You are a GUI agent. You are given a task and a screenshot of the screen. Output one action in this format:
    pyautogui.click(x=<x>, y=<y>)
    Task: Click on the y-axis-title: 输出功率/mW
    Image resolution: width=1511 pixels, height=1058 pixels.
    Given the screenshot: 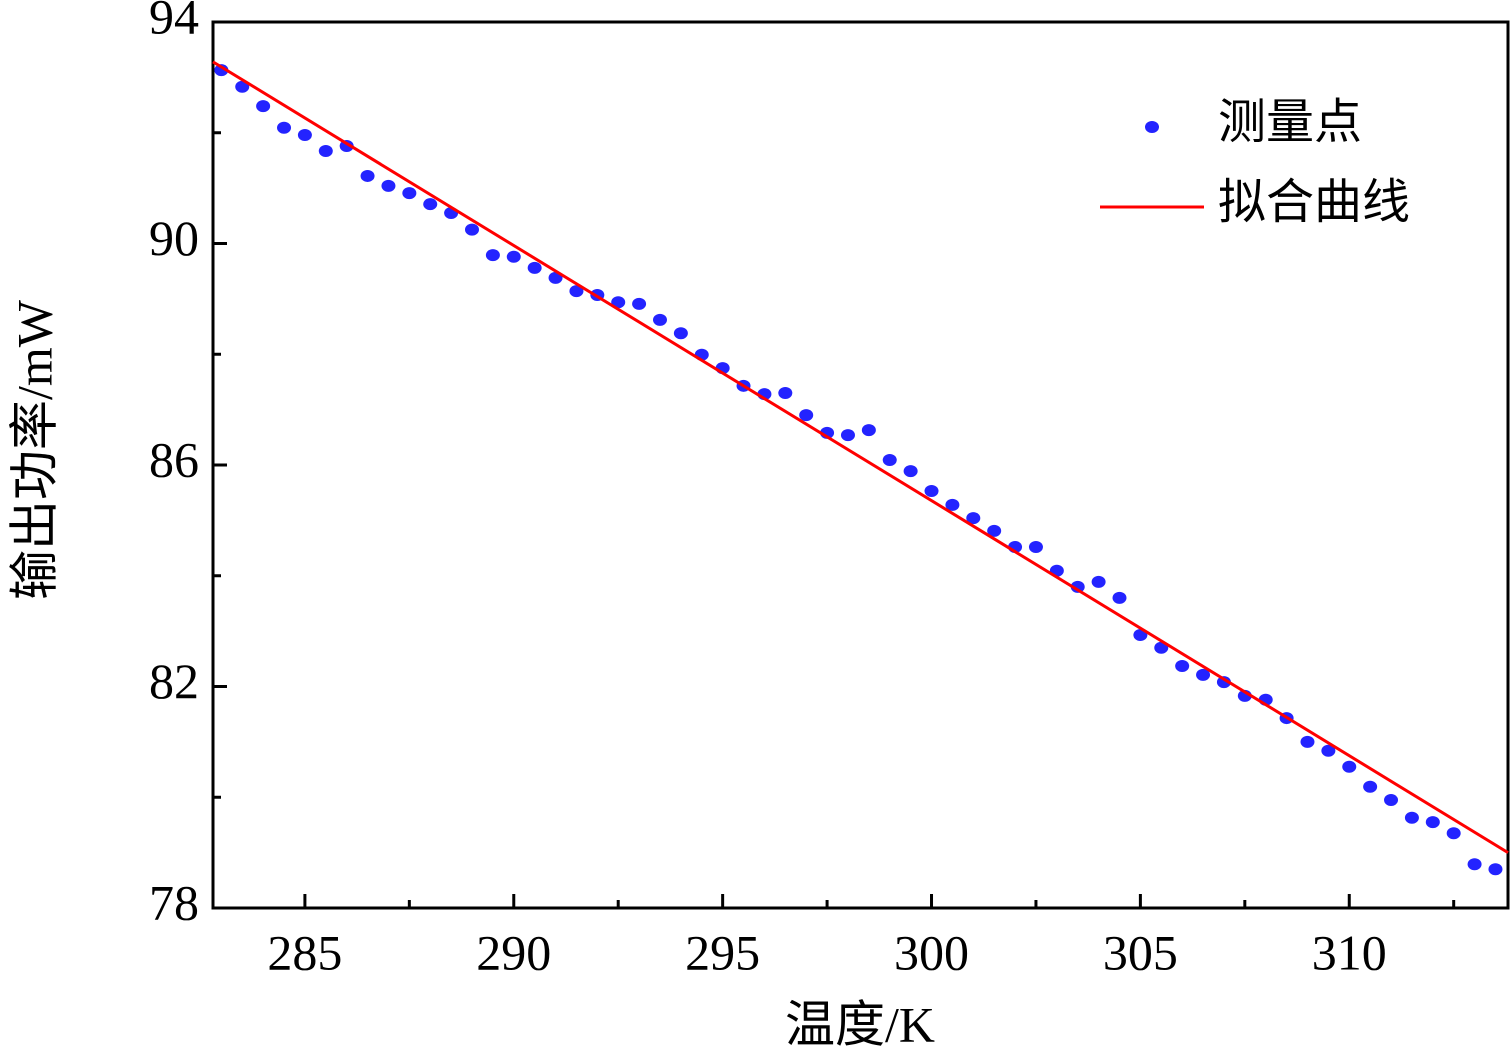 What is the action you would take?
    pyautogui.click(x=34, y=449)
    